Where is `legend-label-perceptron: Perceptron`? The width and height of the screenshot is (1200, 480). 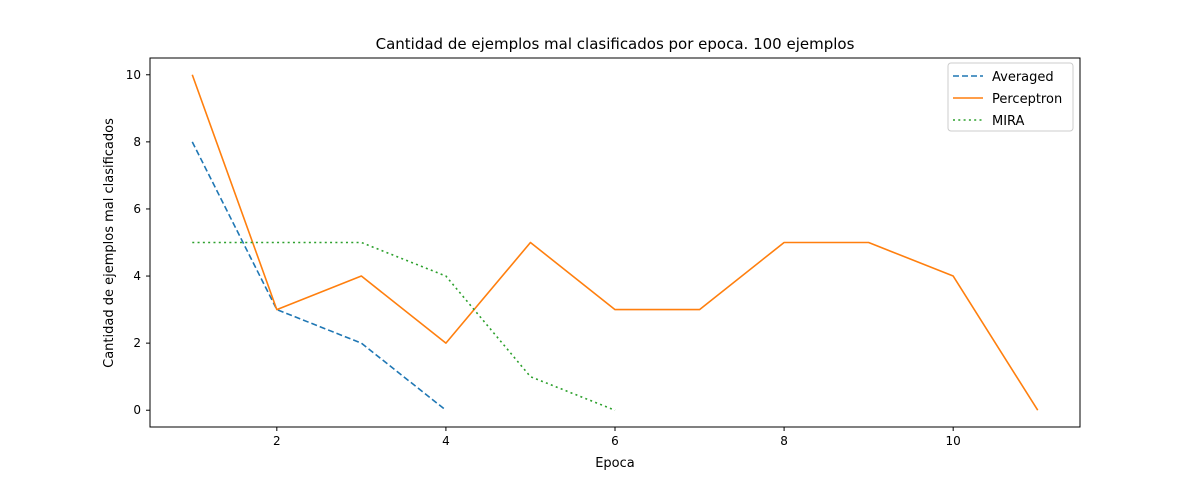
legend-label-perceptron: Perceptron is located at coordinates (1027, 99).